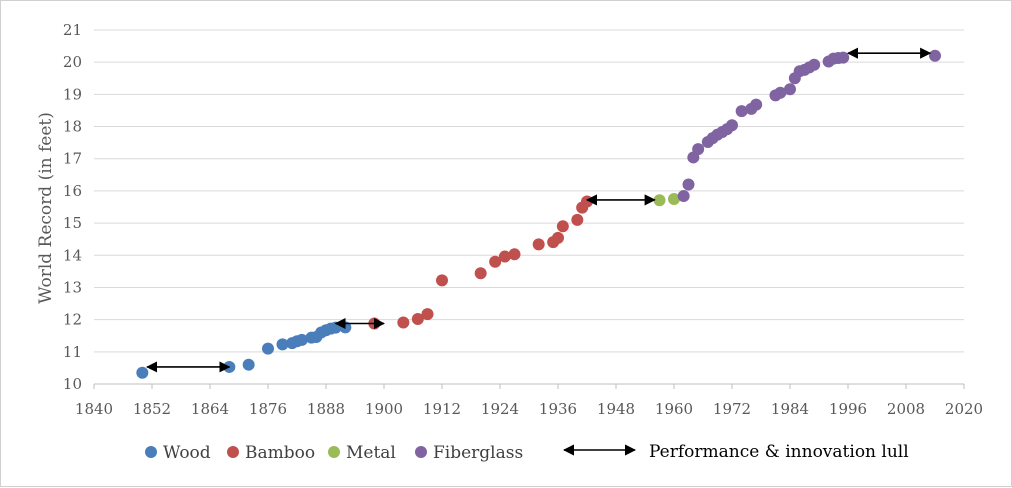 This screenshot has width=1012, height=488. I want to click on legend-marker-metal, so click(334, 452).